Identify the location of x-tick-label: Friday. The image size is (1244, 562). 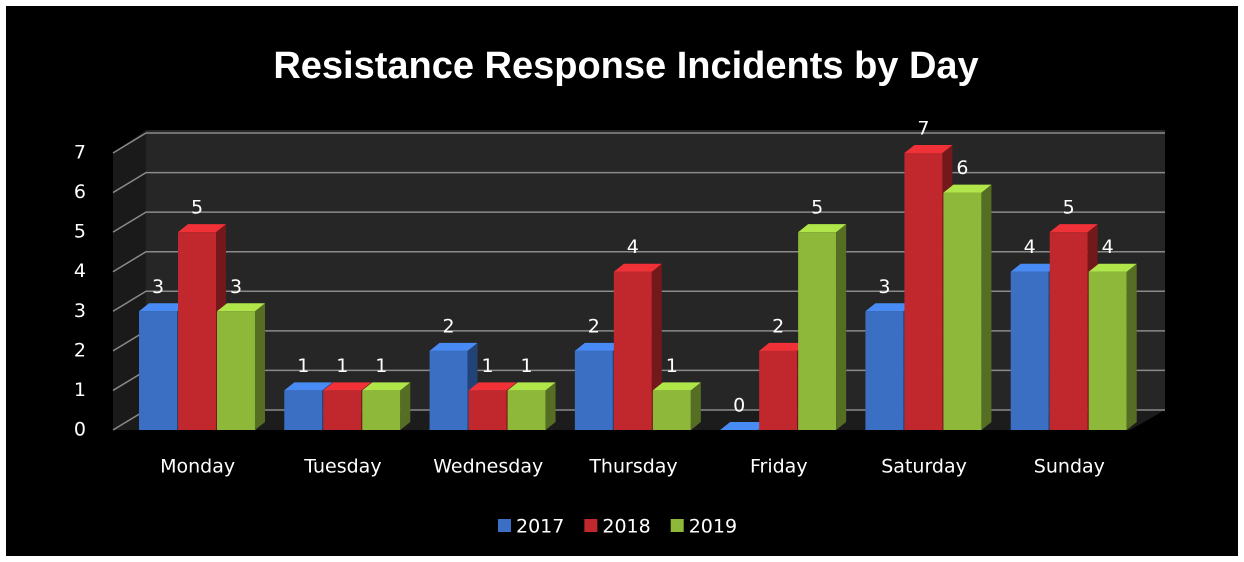
(779, 467).